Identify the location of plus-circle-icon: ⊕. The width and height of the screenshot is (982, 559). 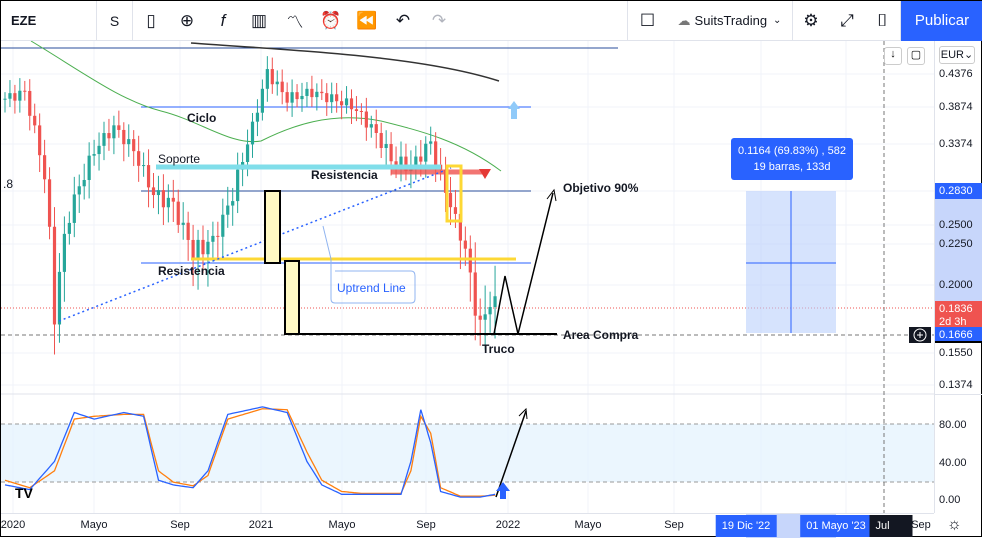
(187, 20).